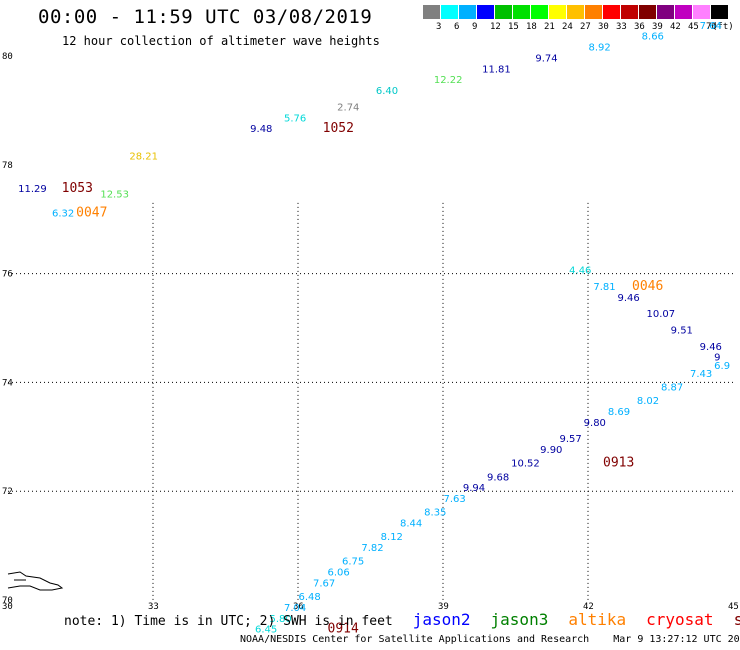 The width and height of the screenshot is (740, 650). I want to click on wave-height-label: 6.45, so click(266, 630).